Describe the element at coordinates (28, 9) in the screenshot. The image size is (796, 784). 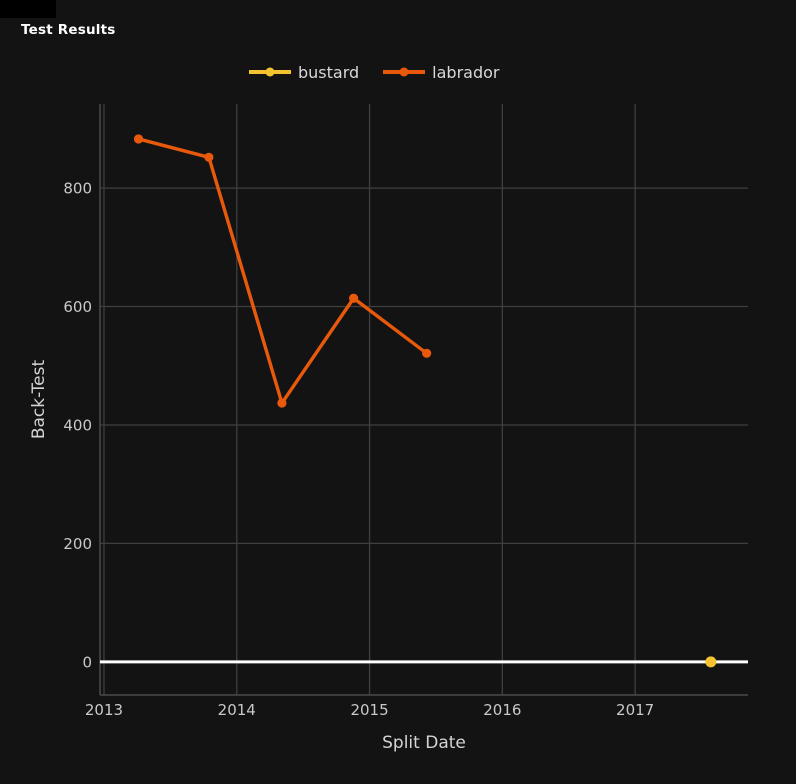
I see `corner-artifact` at that location.